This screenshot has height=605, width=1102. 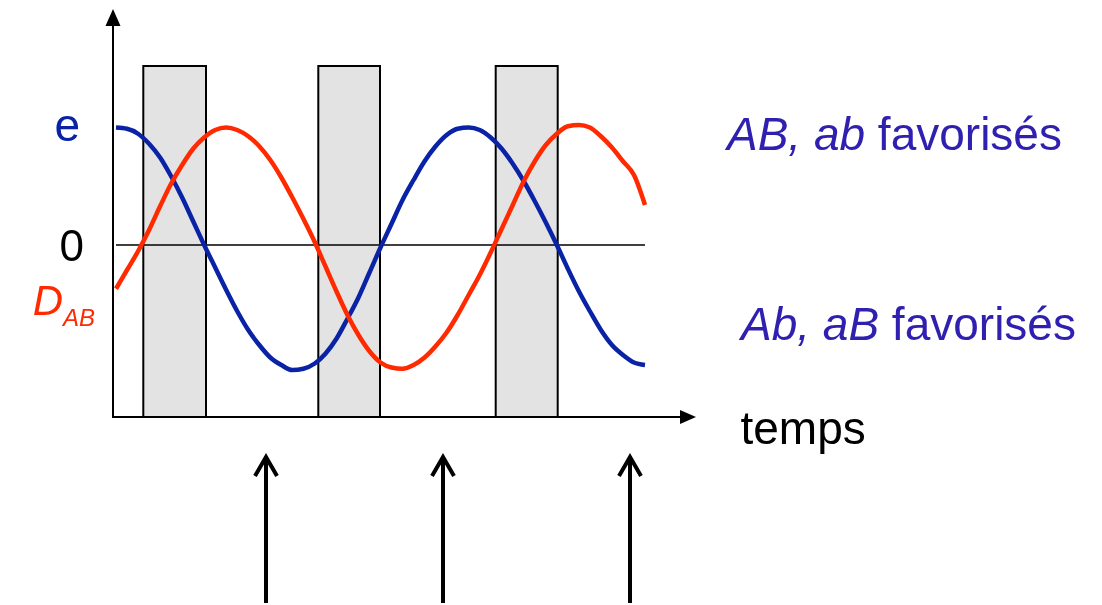 I want to click on x-axis-title: temps, so click(x=803, y=427).